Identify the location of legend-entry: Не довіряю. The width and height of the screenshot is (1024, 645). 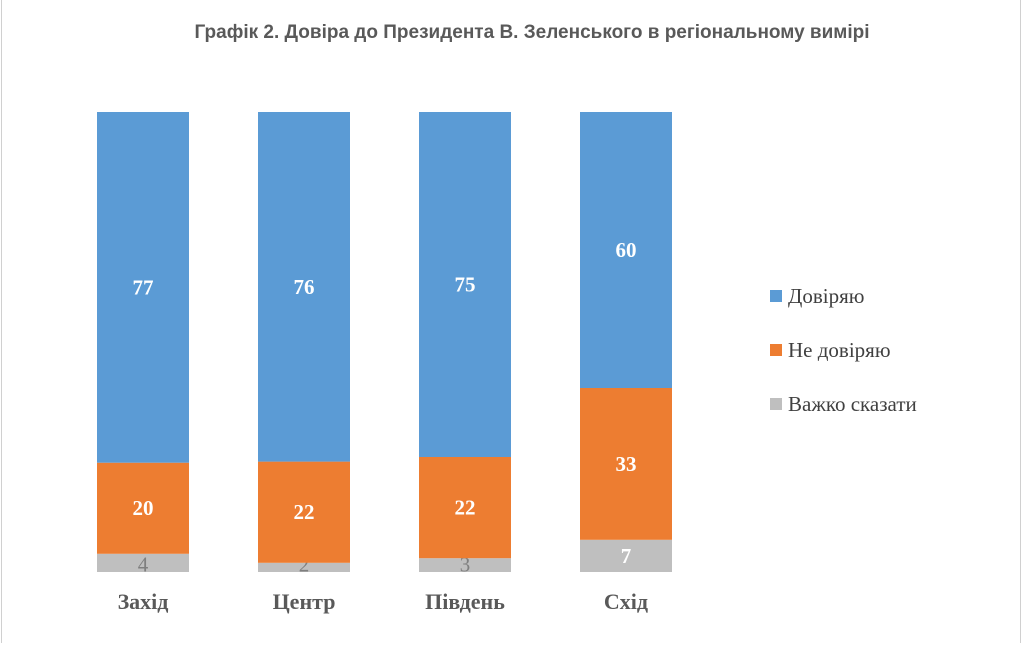
(839, 350).